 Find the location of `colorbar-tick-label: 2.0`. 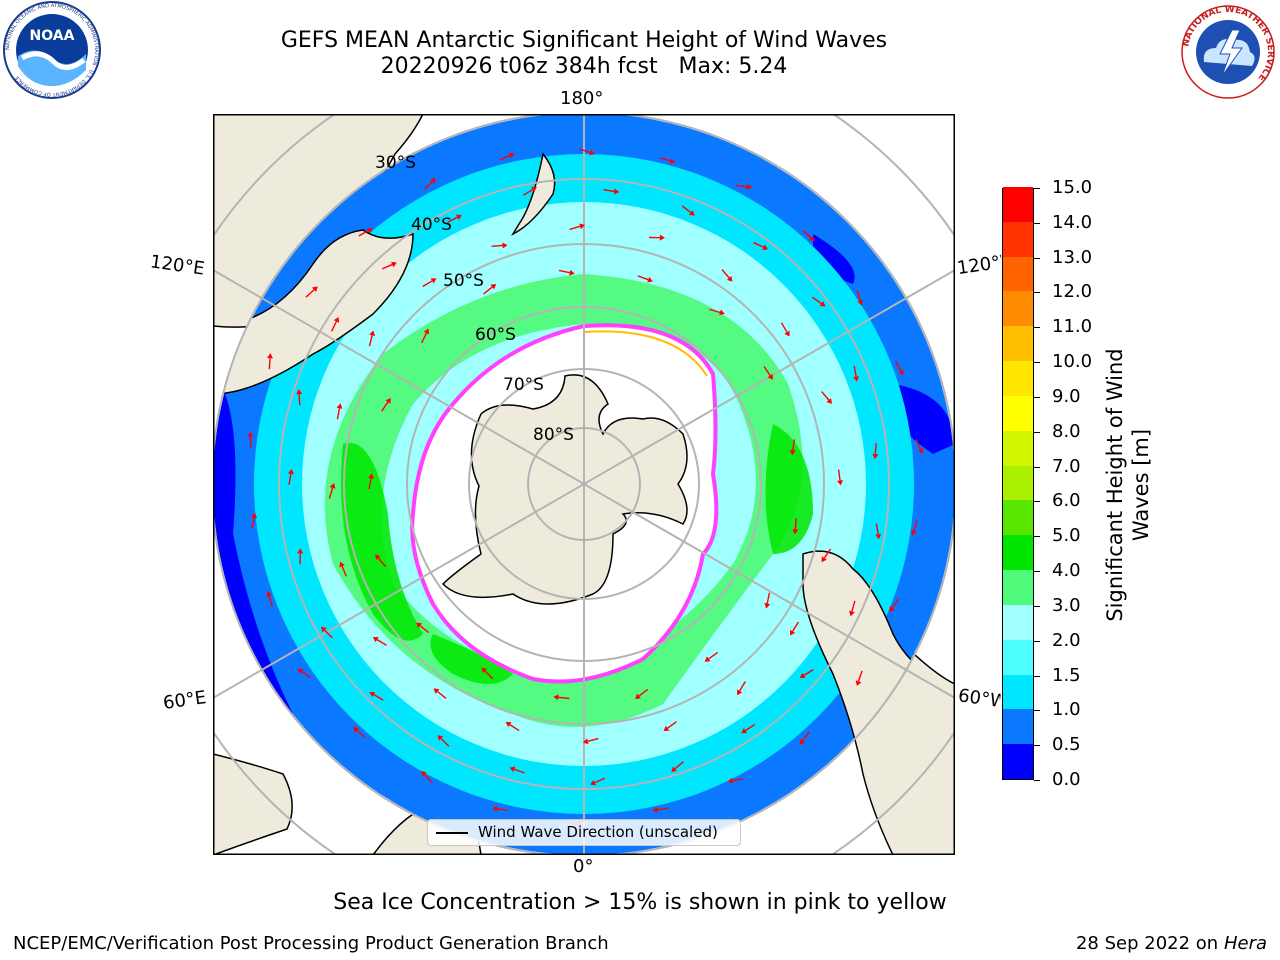

colorbar-tick-label: 2.0 is located at coordinates (1066, 640).